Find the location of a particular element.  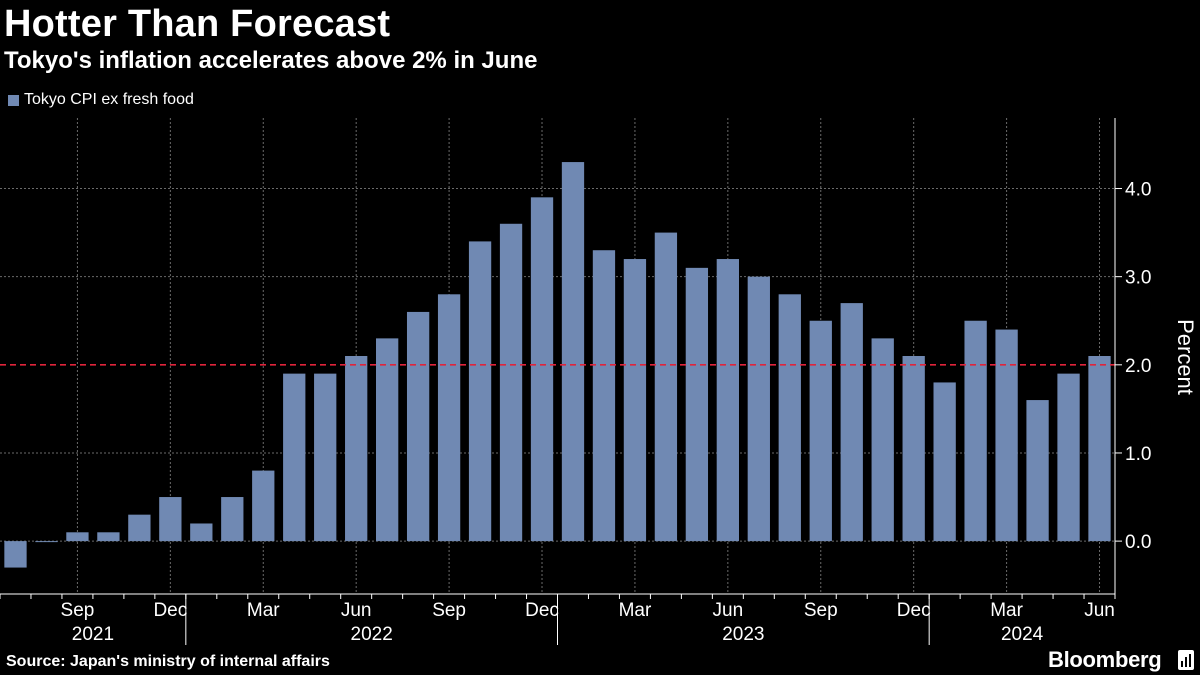

y-tick-label-0: 0.0 is located at coordinates (1138, 542).